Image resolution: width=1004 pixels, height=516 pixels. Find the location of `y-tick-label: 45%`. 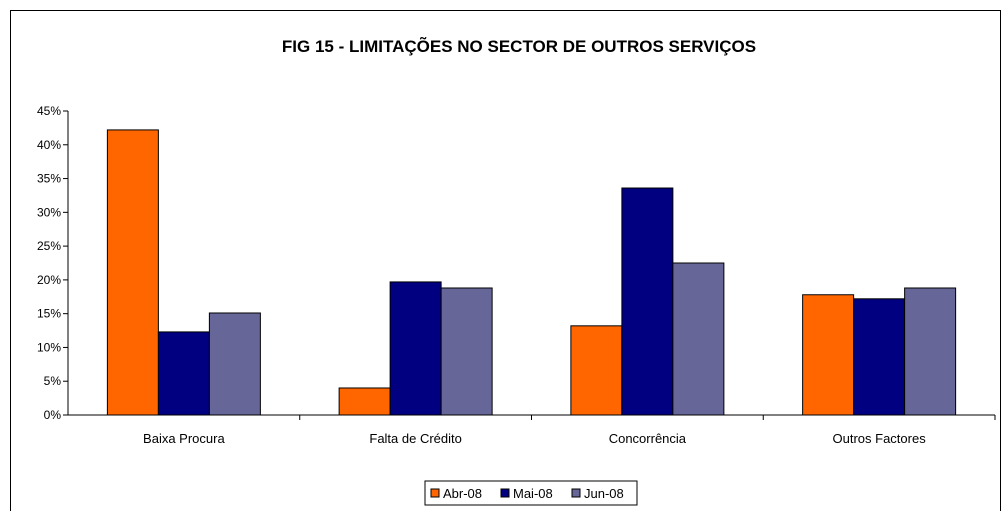

y-tick-label: 45% is located at coordinates (49, 111).